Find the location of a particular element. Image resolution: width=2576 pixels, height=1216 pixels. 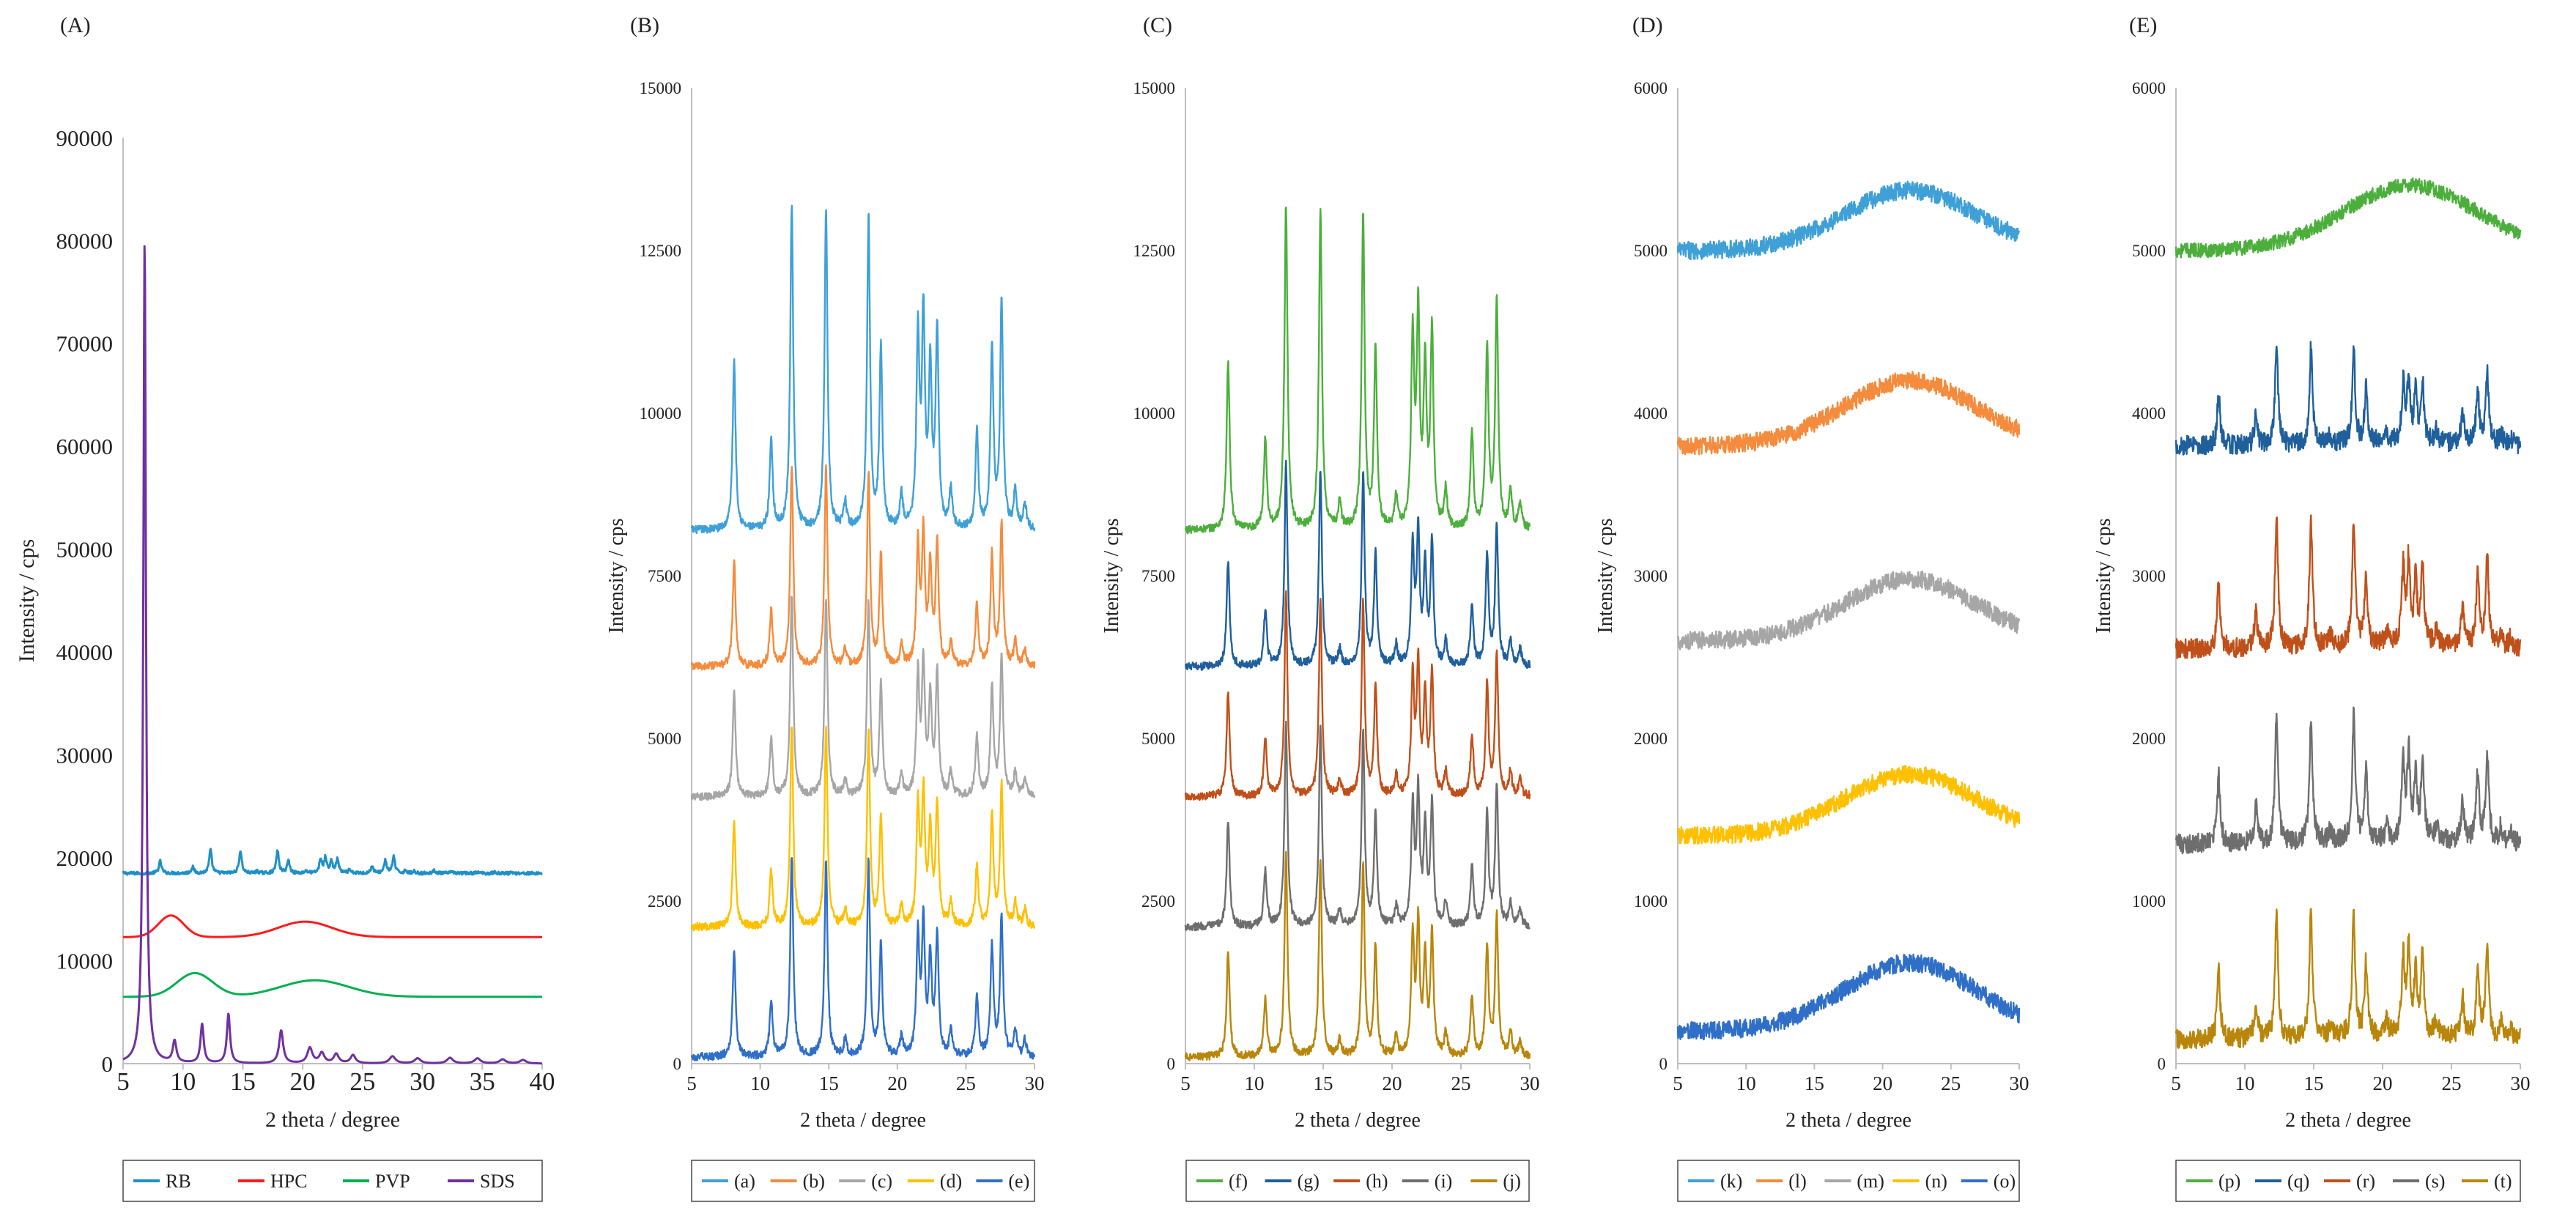

legend-label: HPC is located at coordinates (289, 1181).